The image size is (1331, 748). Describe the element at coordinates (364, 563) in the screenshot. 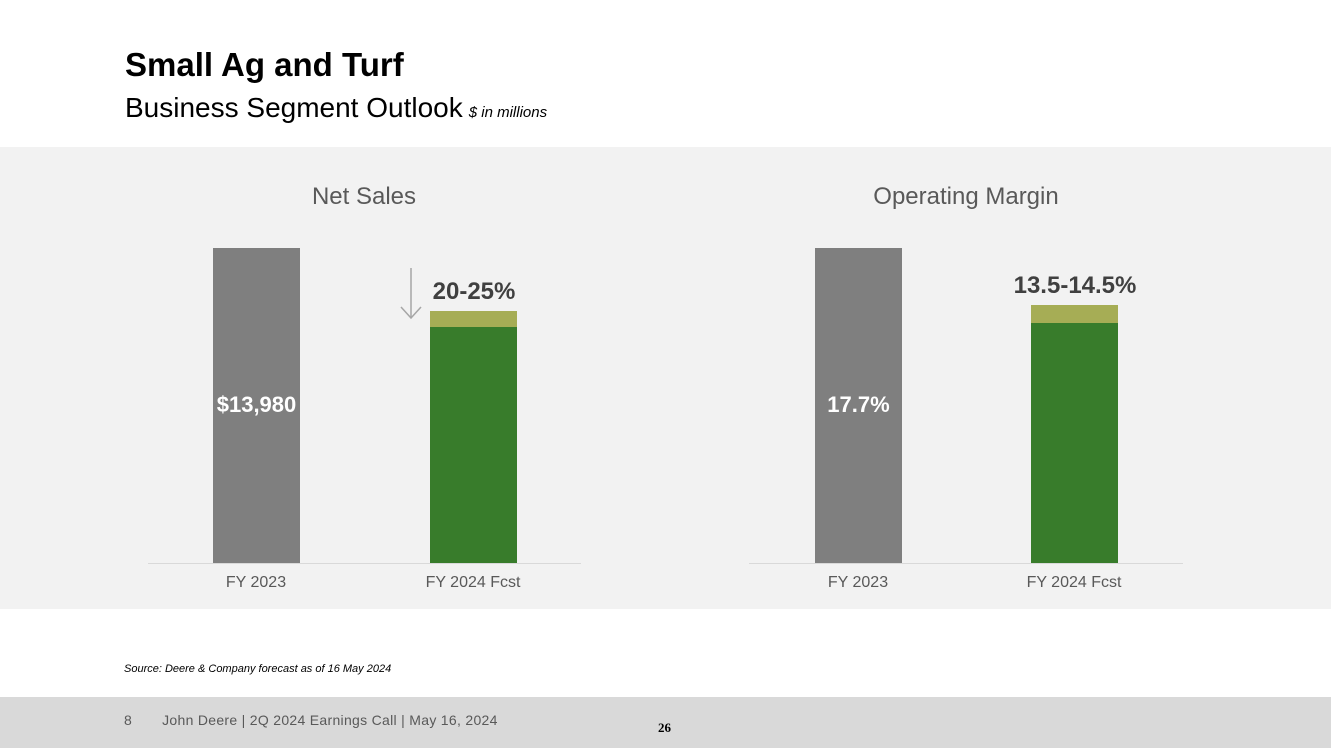

I see `net-sales-axis` at that location.